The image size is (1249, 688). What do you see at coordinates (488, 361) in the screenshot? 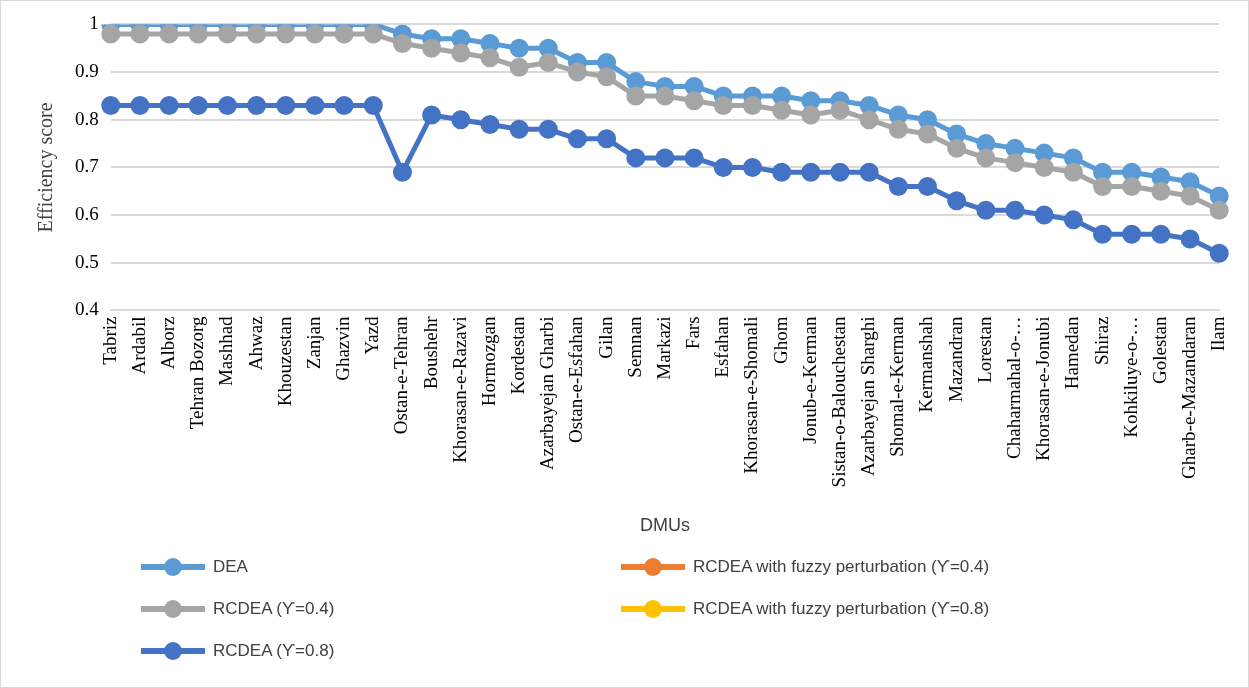
I see `x-tick-label: Hormozgan` at bounding box center [488, 361].